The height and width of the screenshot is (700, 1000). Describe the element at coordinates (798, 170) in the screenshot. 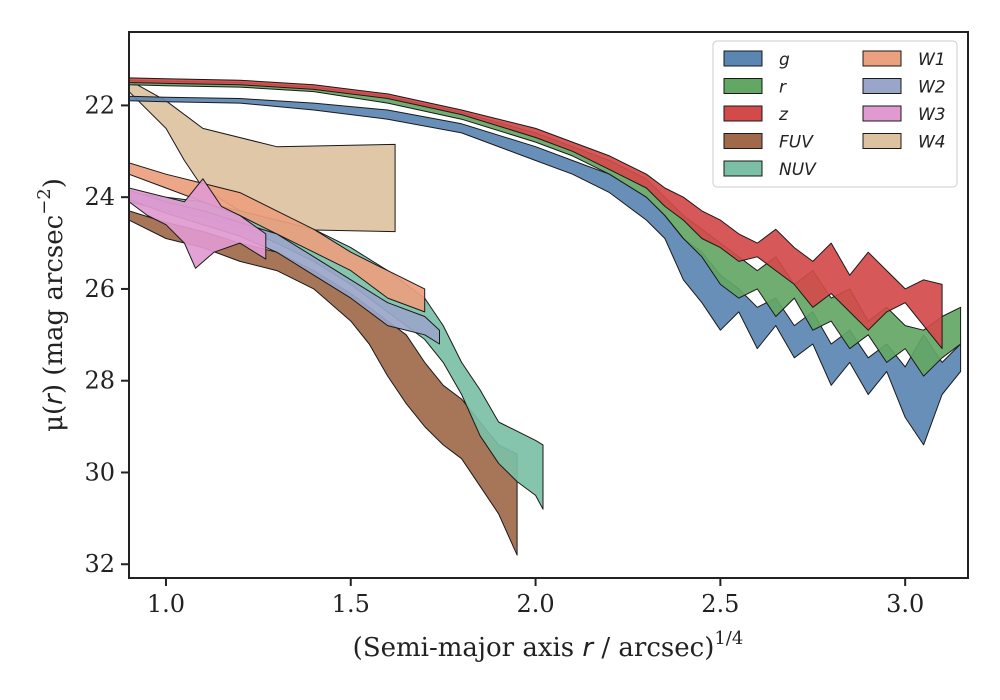

I see `legend-label: NUV` at that location.